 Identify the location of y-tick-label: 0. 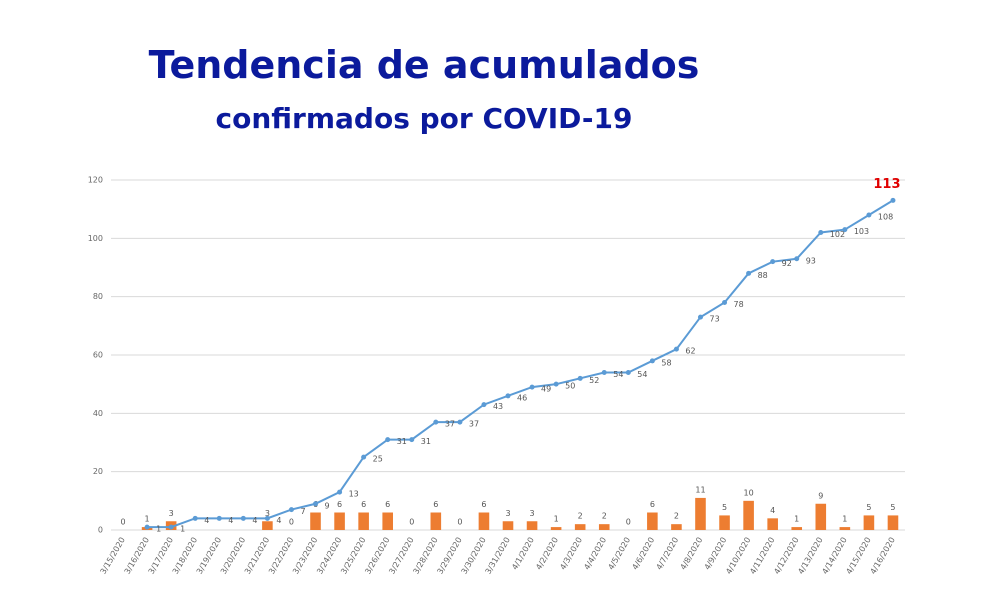
(100, 530).